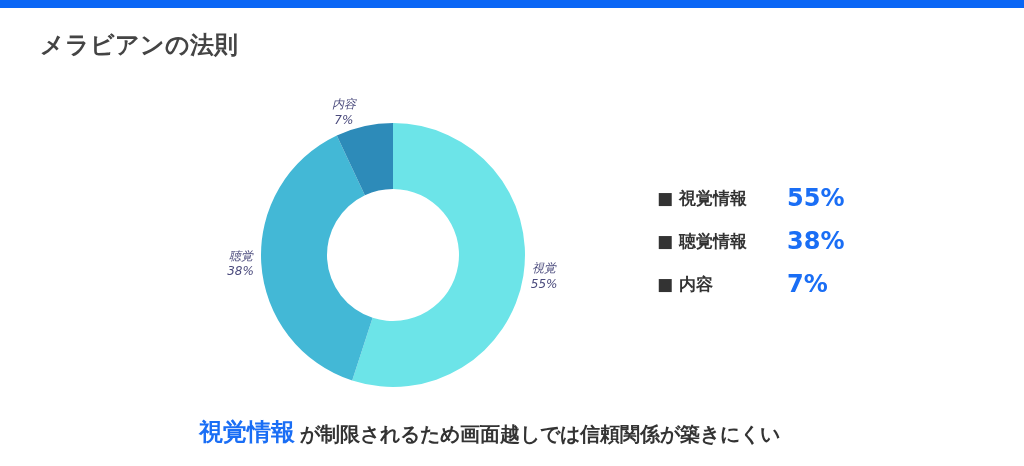 The image size is (1024, 466). Describe the element at coordinates (241, 255) in the screenshot. I see `slice-label: 聴覚` at that location.